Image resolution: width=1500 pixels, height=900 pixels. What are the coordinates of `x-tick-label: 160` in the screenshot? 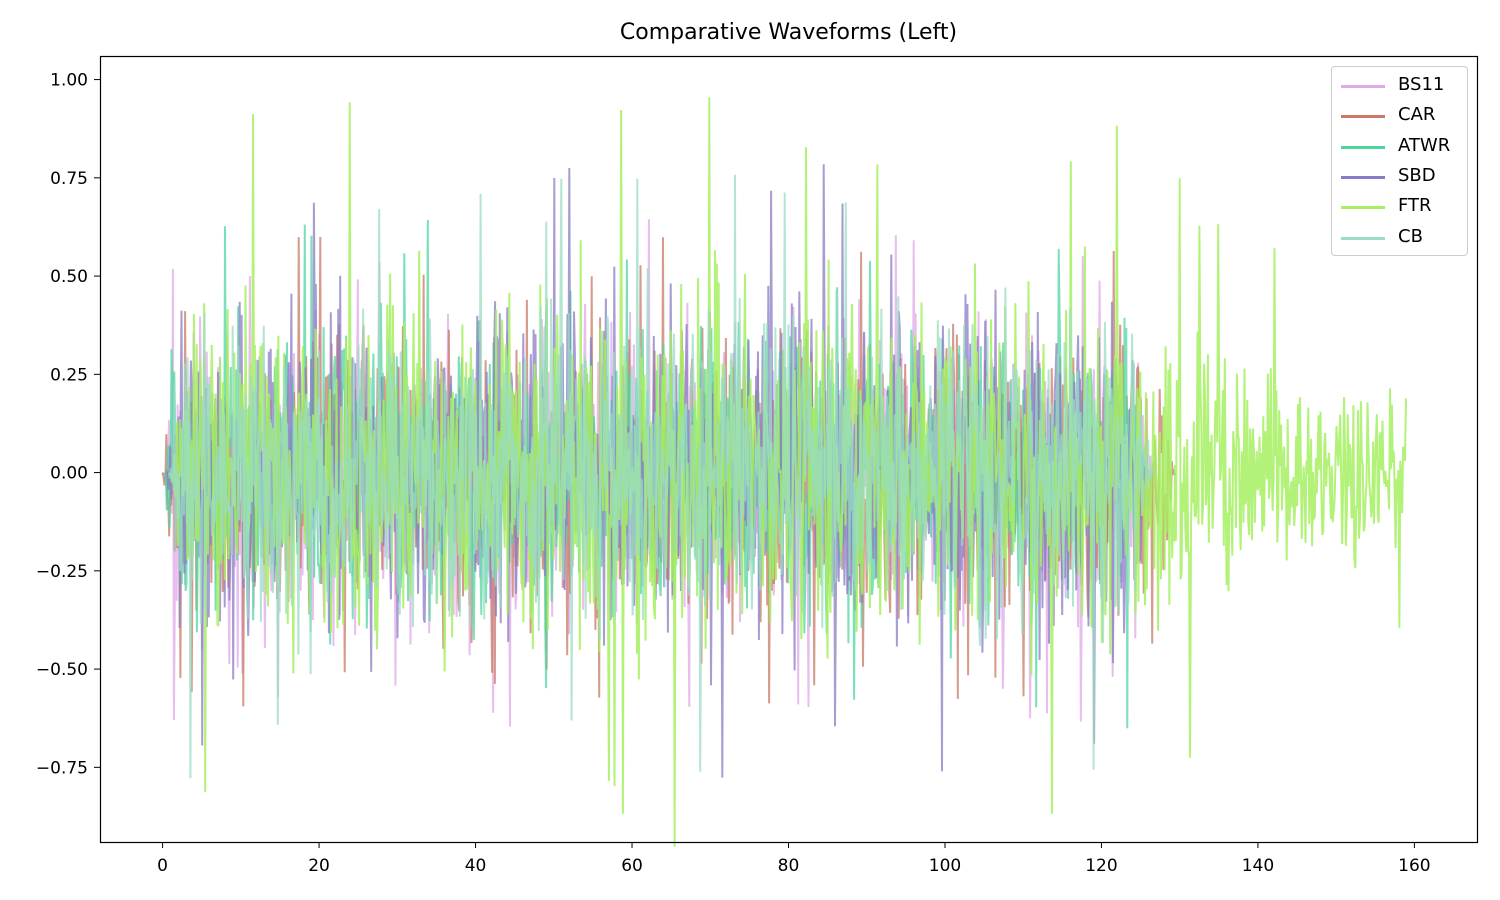 It's located at (1414, 866).